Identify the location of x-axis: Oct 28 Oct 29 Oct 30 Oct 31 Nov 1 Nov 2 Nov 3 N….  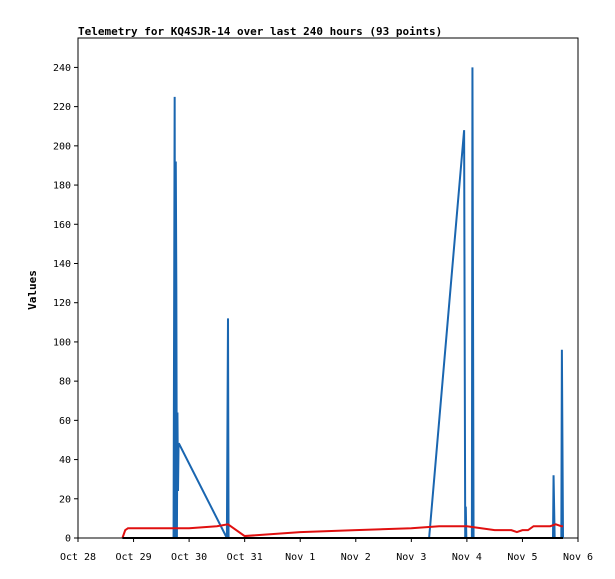
(326, 550).